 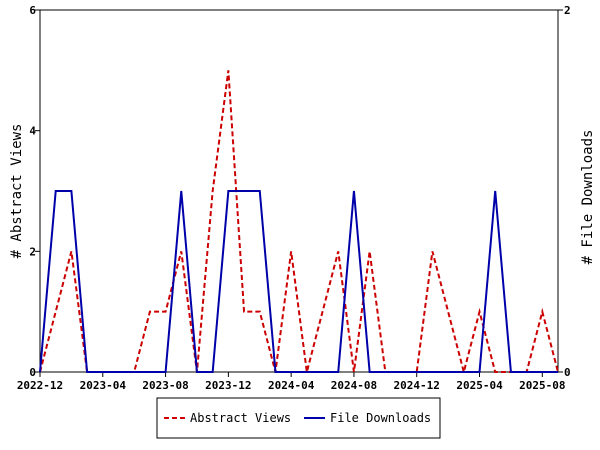 I want to click on y-tick-label-left: 2, so click(x=32, y=251).